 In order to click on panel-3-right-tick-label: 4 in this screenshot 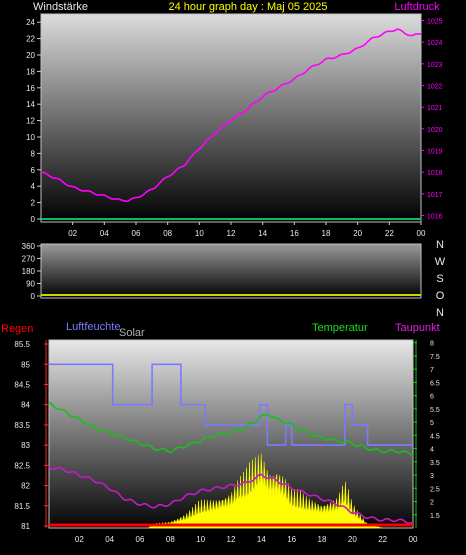, I will do `click(432, 450)`.